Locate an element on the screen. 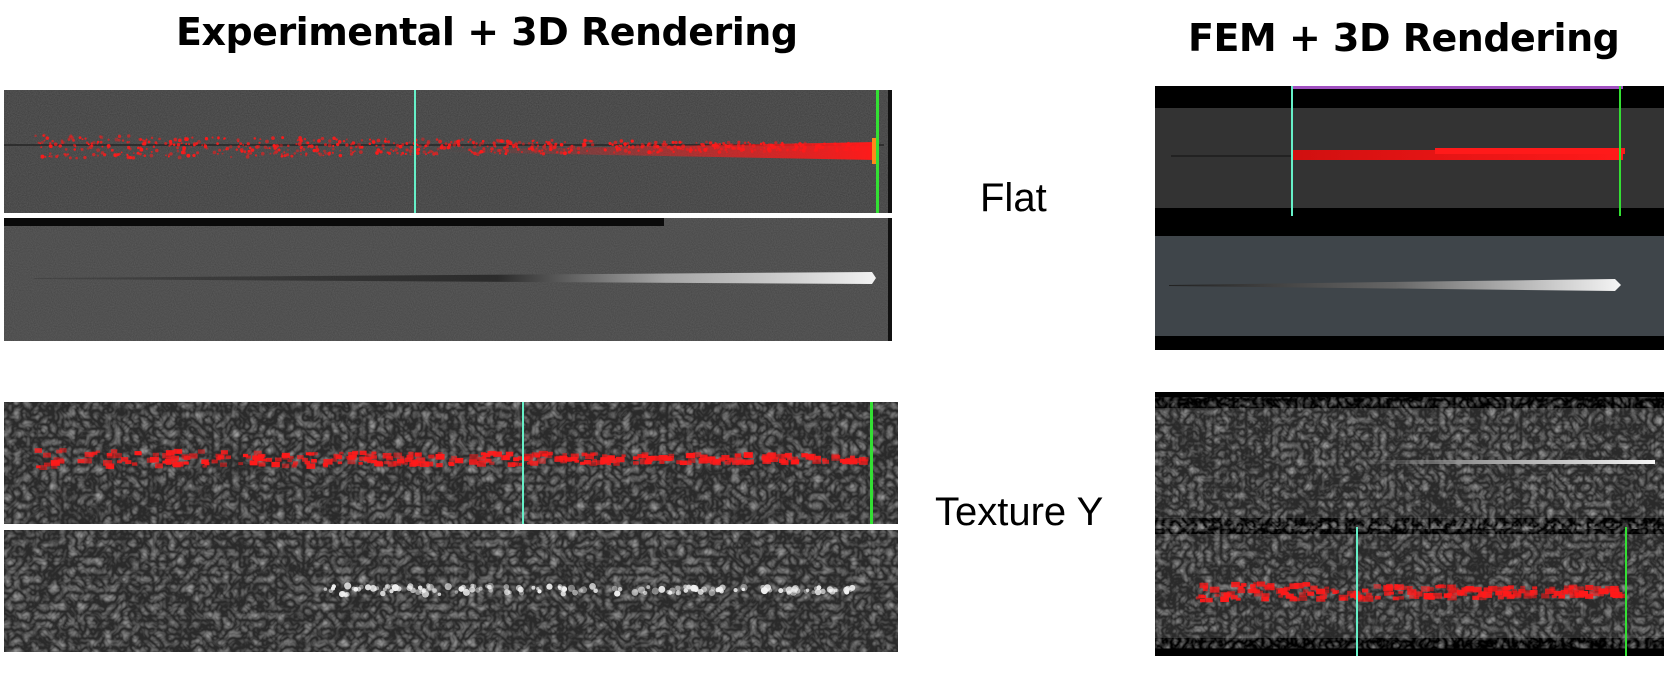 The image size is (1664, 696). experimental-texture-overlay-image is located at coordinates (451, 463).